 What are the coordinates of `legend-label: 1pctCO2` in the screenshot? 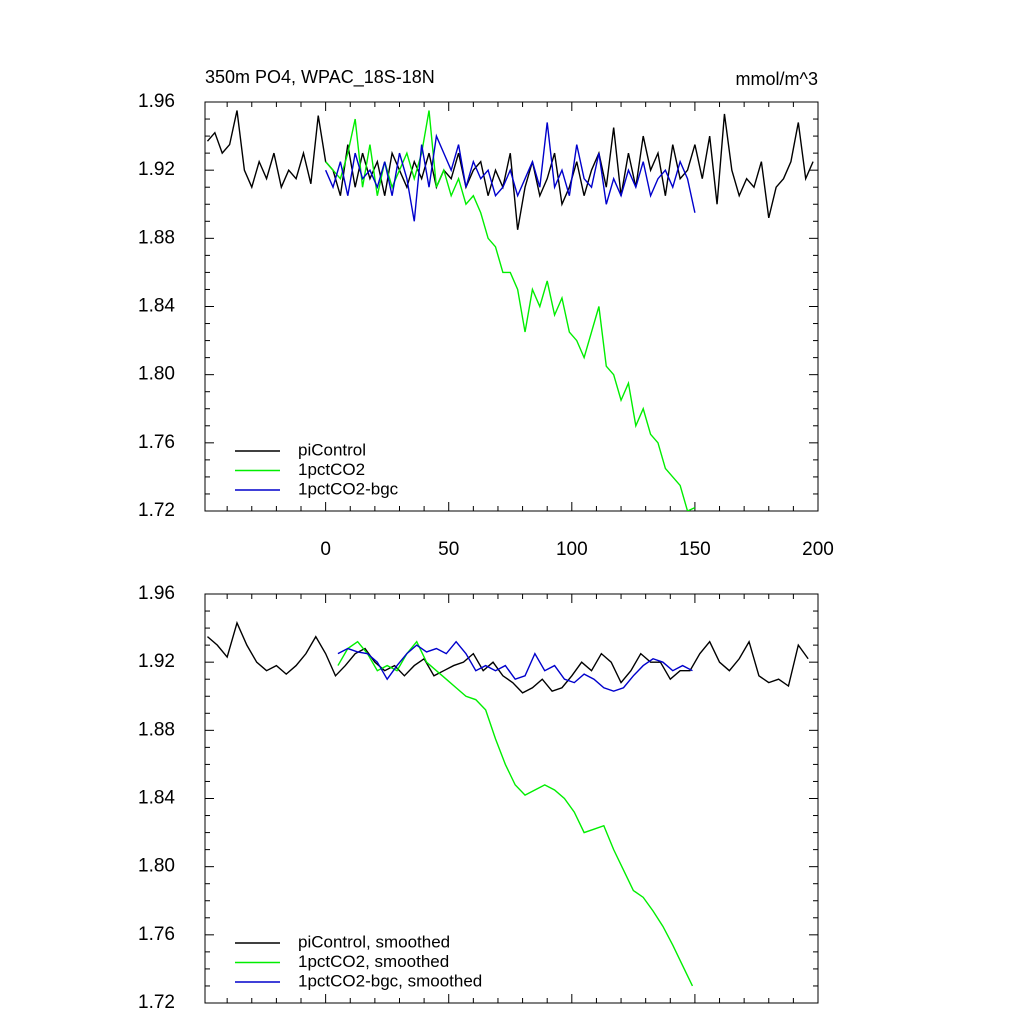 It's located at (331, 469).